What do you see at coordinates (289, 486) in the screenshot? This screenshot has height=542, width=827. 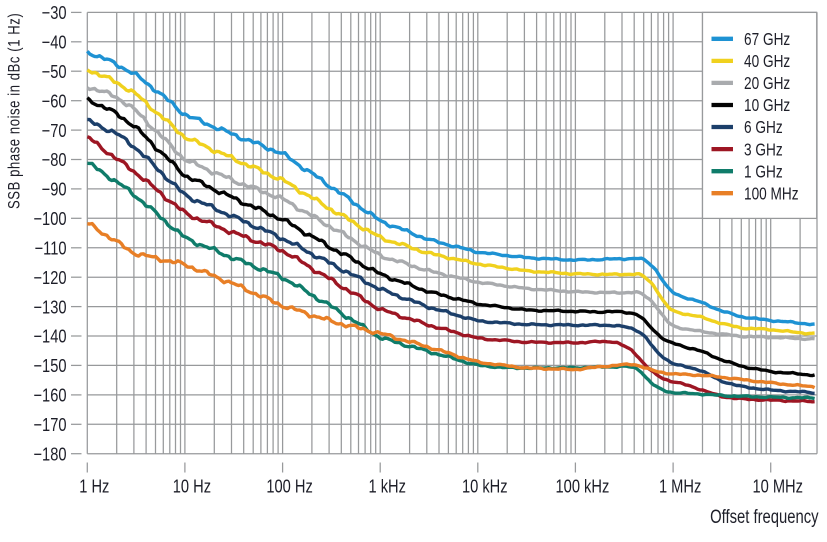 I see `svg-text: 100 Hz` at bounding box center [289, 486].